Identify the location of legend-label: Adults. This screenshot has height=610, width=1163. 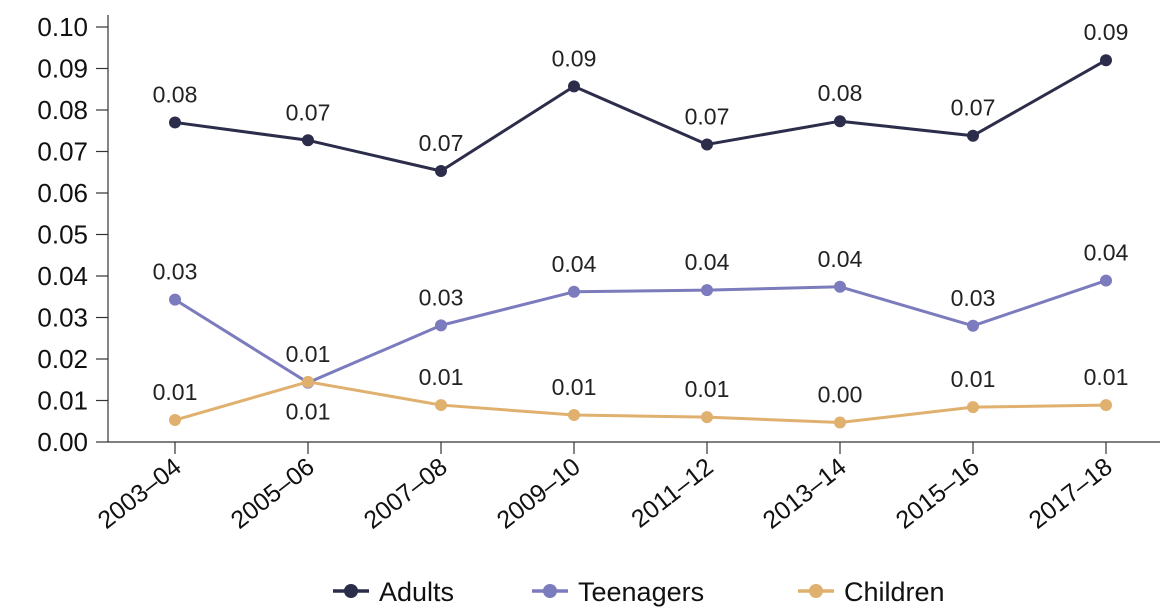
(416, 592).